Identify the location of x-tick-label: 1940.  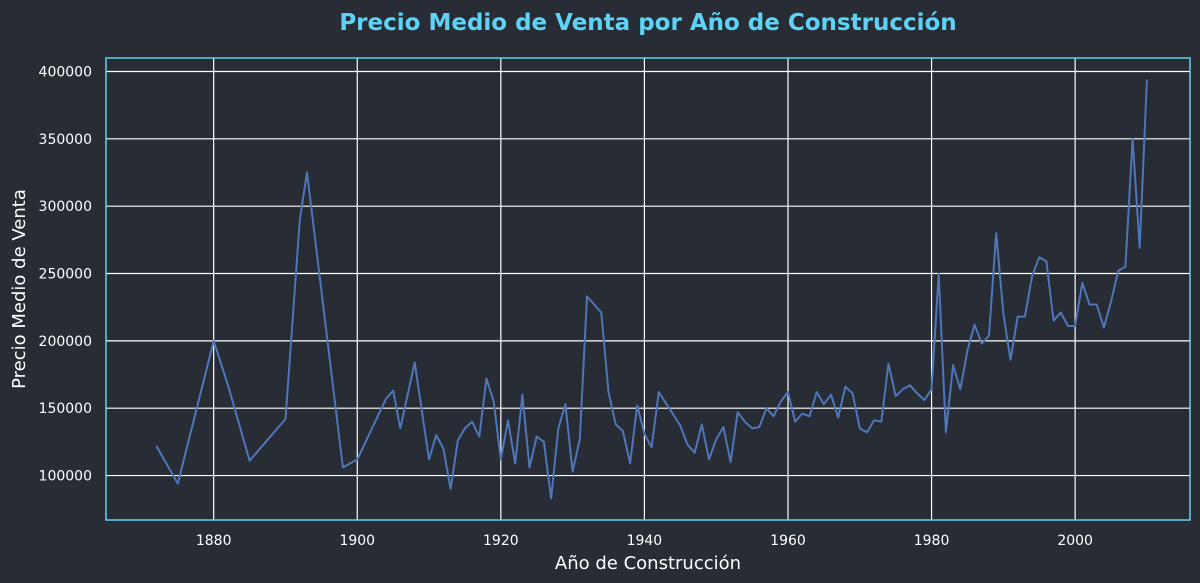
(645, 541).